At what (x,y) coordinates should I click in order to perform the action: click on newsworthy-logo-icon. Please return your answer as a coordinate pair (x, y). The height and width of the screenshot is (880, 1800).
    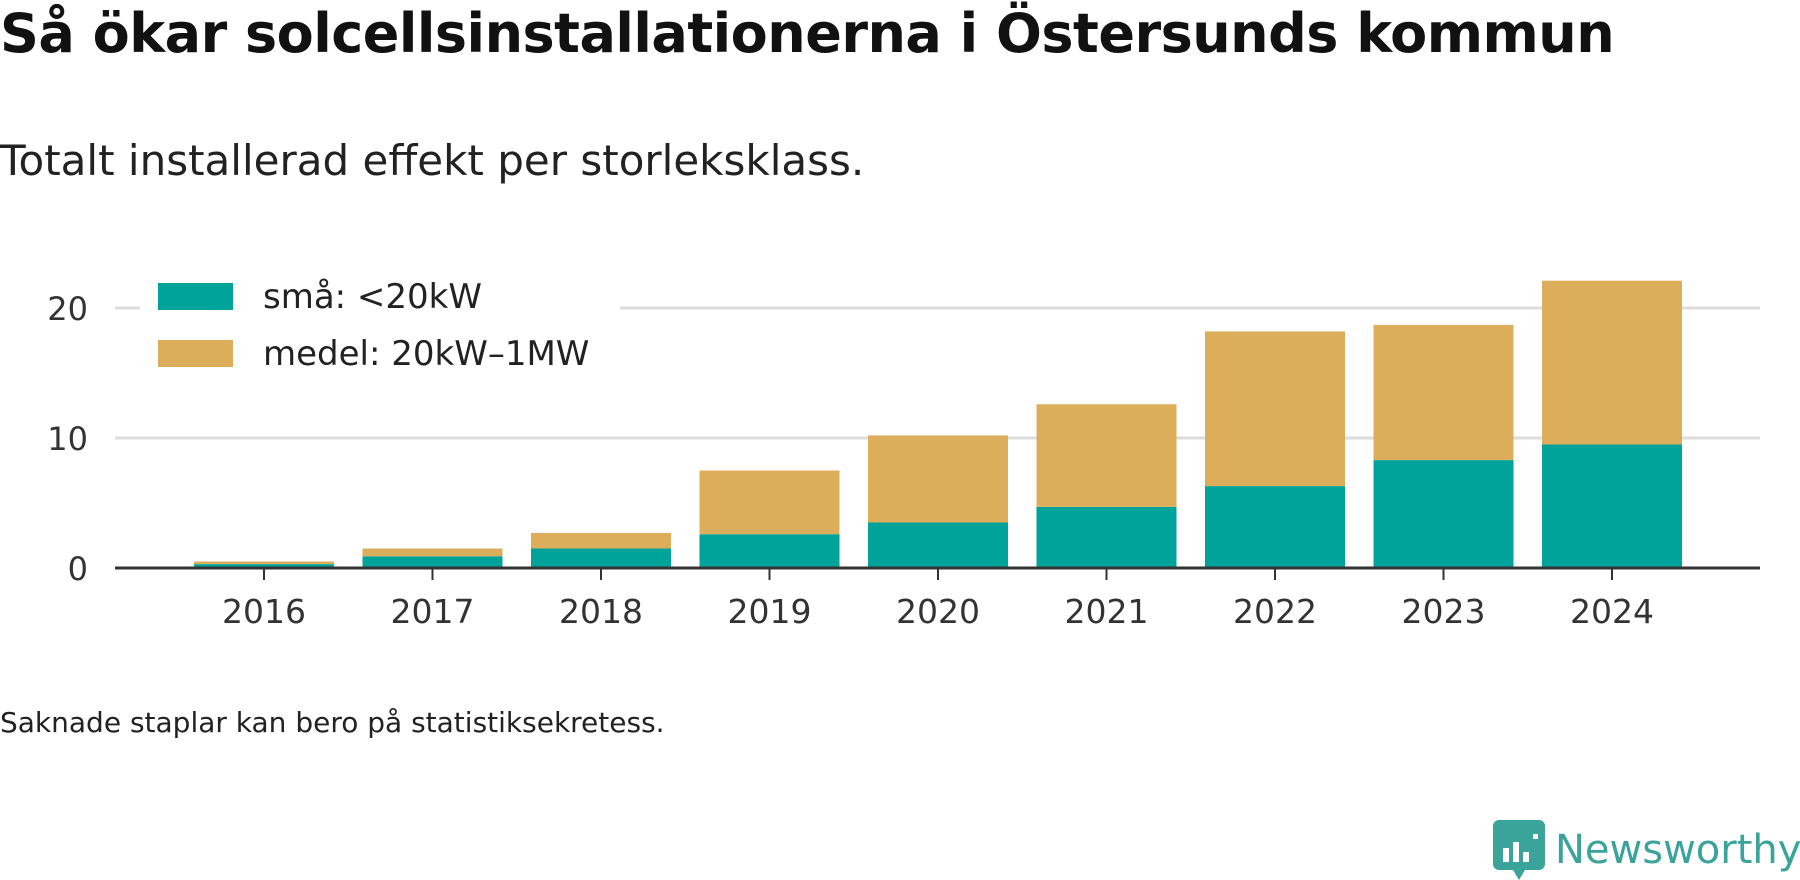
    Looking at the image, I should click on (1519, 850).